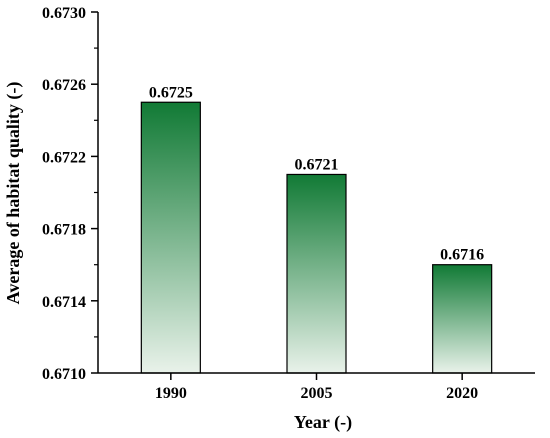 The image size is (550, 438). Describe the element at coordinates (70, 194) in the screenshot. I see `y-ticks-group: 0.6710 0.6714 0.6718 0.6722 0.6726 0.6730` at that location.